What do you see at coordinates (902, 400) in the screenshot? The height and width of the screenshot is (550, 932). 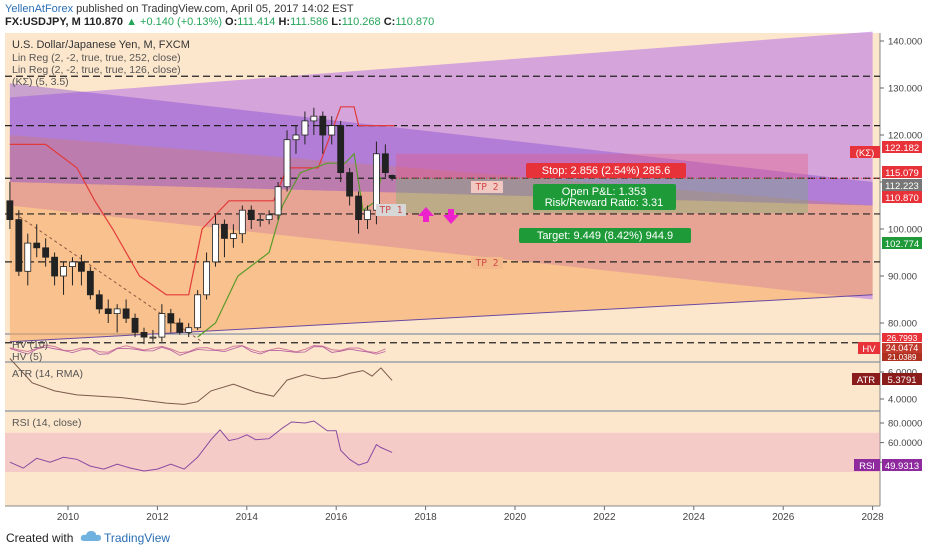 I see `atr-tick-label: 4.0000` at bounding box center [902, 400].